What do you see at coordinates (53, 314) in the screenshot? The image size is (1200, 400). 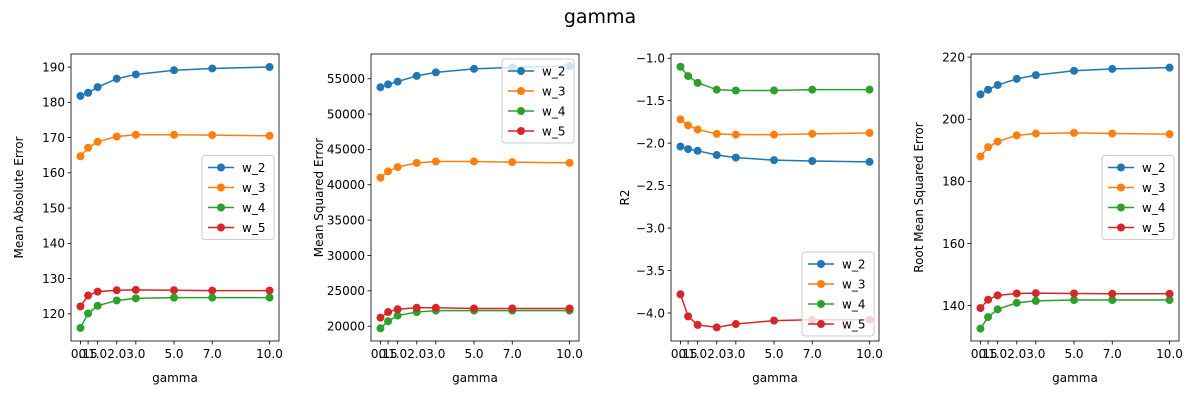 I see `y-tick-label: 120` at bounding box center [53, 314].